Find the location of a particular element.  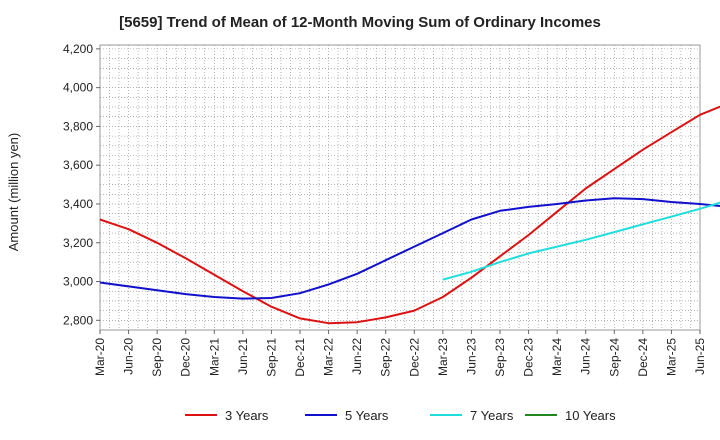

x-tick-label: Sep-24 is located at coordinates (614, 357).